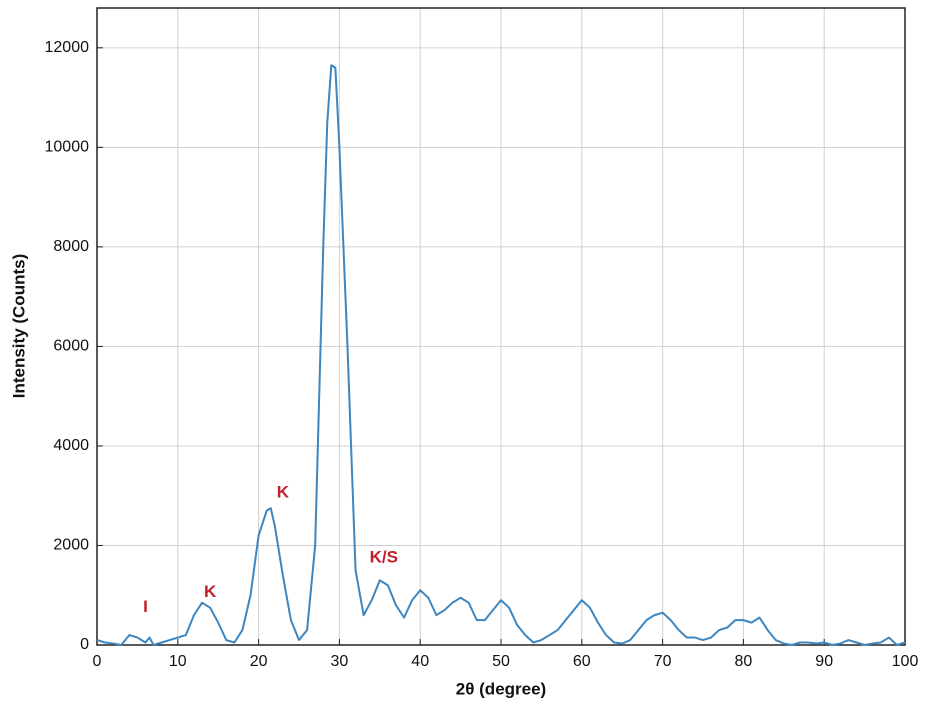 This screenshot has height=707, width=925. I want to click on x-tick-label: 80, so click(744, 661).